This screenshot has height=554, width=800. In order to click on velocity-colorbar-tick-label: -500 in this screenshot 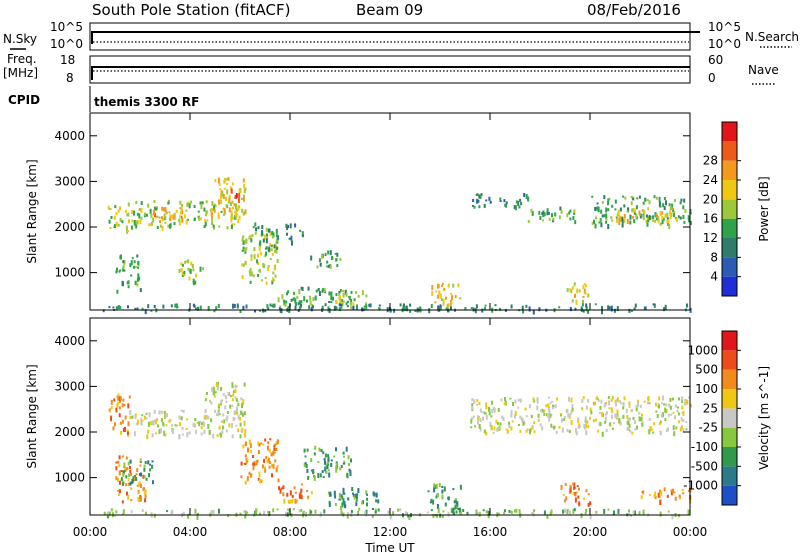, I will do `click(704, 466)`.